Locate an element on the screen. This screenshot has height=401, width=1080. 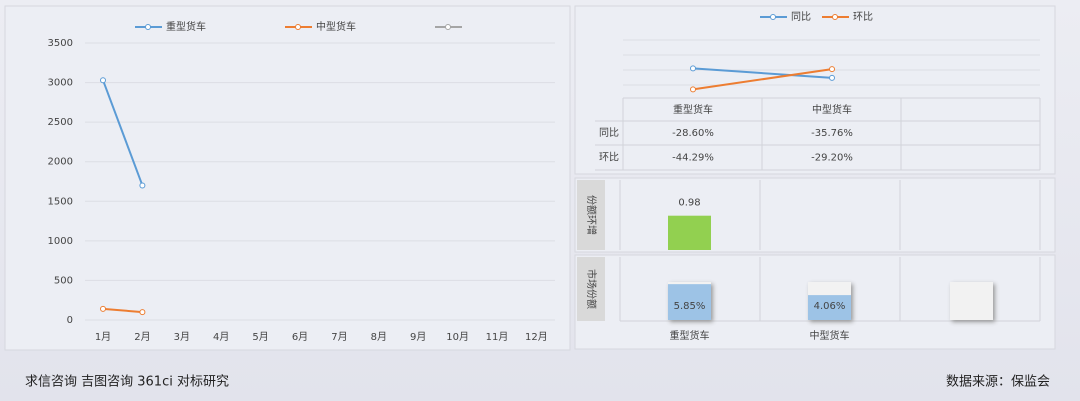
x-tick-label: 6月 is located at coordinates (300, 337).